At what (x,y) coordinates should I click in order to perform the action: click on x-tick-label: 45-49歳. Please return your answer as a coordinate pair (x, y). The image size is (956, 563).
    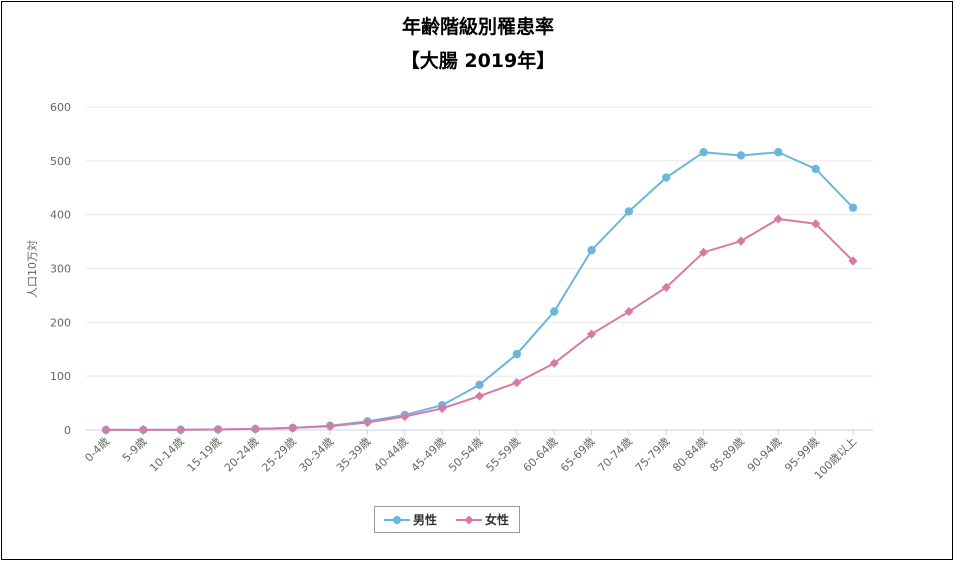
    Looking at the image, I should click on (429, 455).